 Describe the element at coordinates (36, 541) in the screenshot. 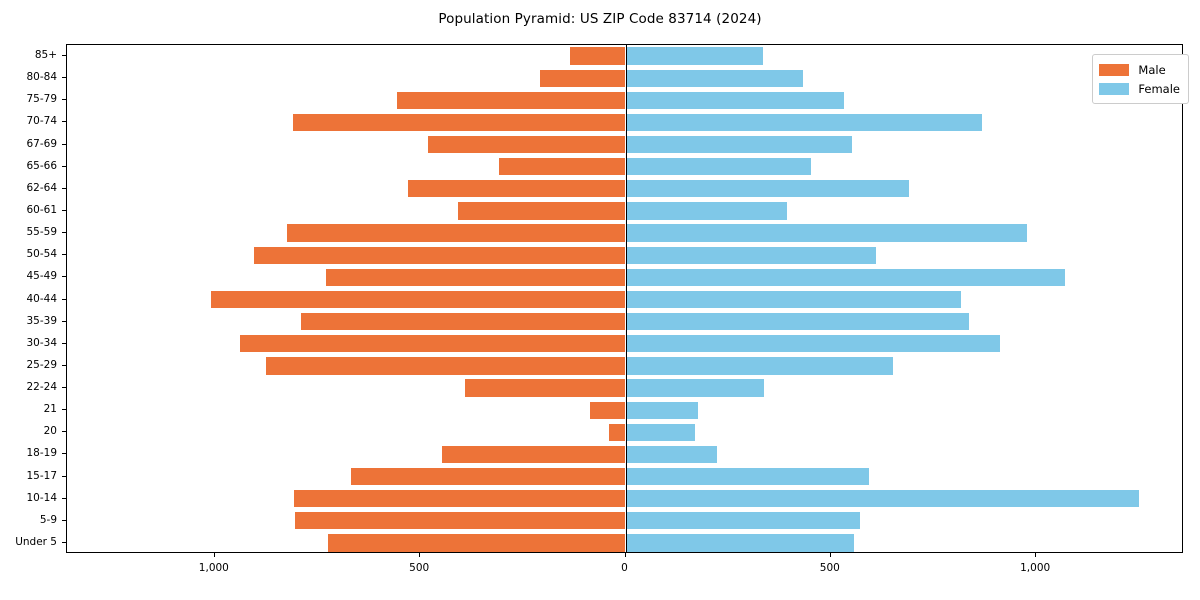

I see `y-axis-tick-label: Under 5` at that location.